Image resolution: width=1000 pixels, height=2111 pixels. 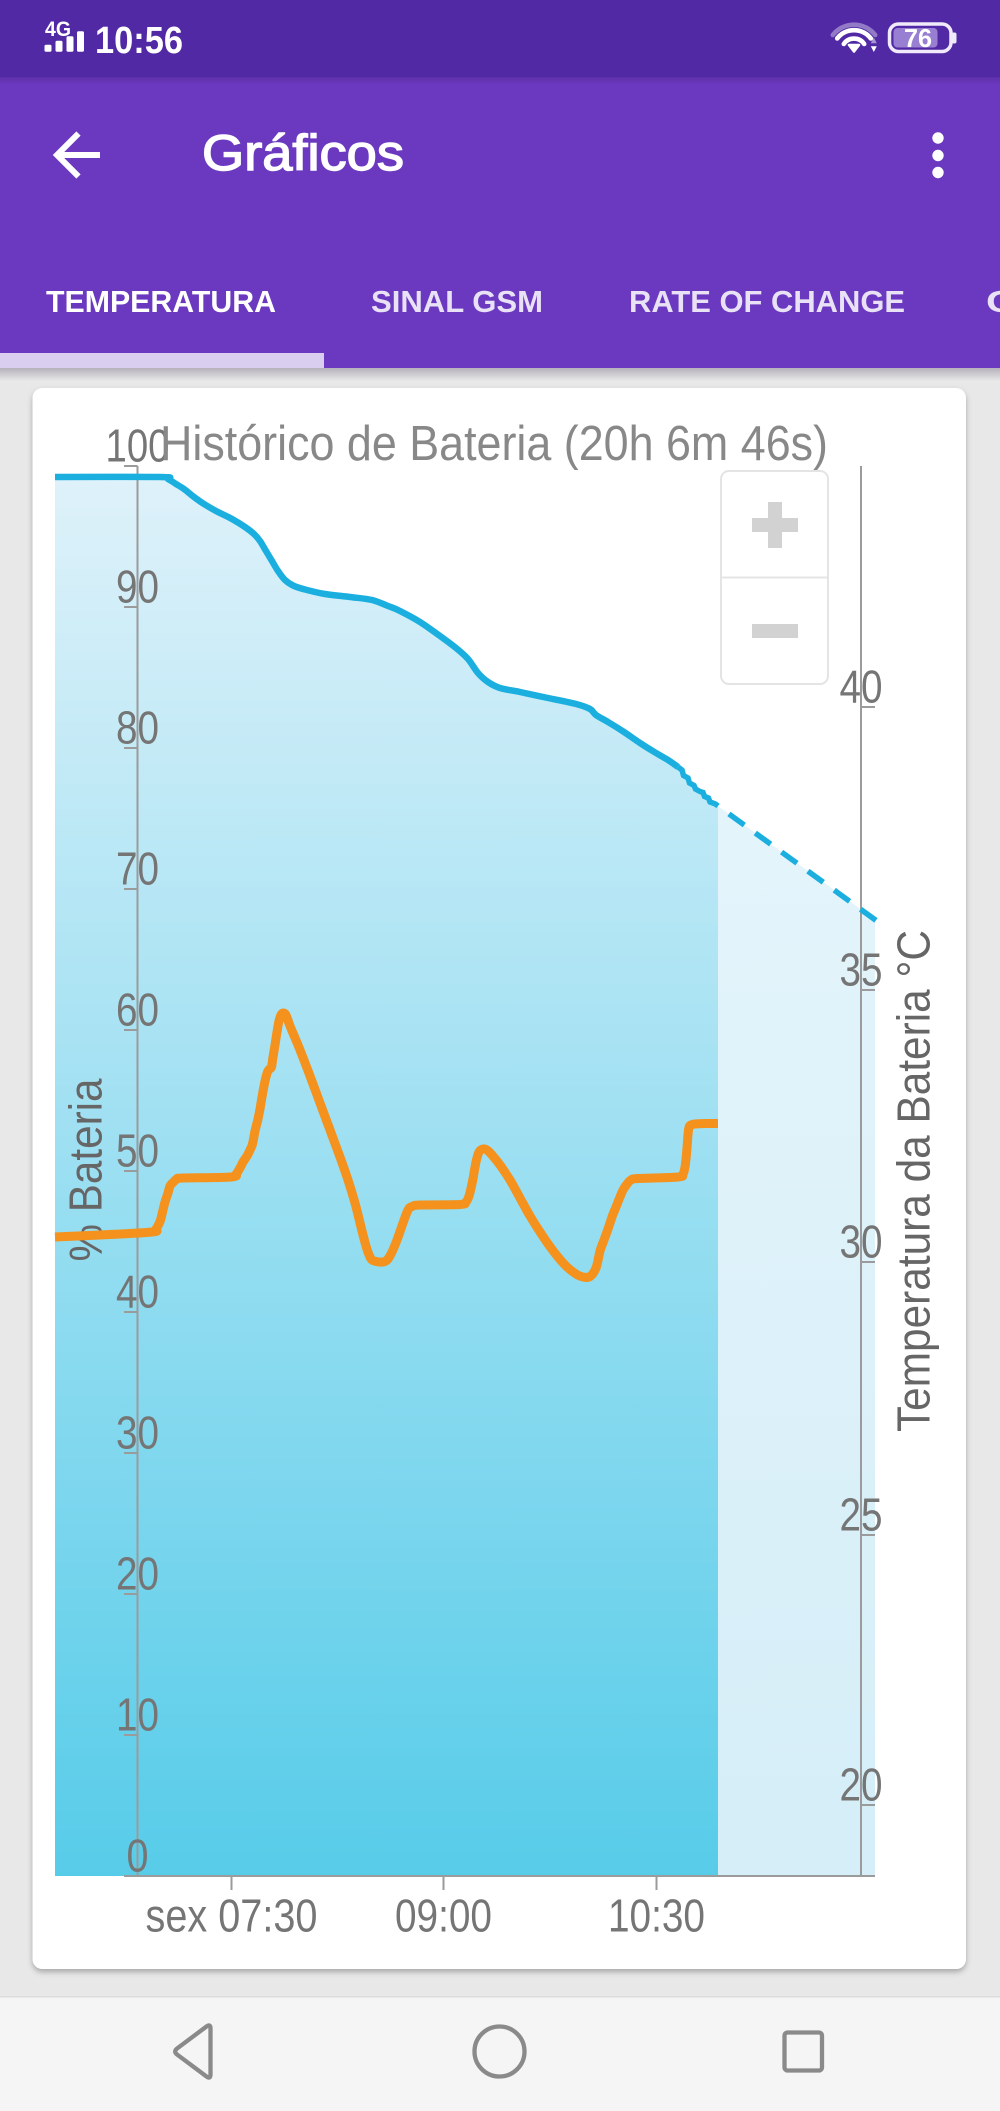 What do you see at coordinates (494, 444) in the screenshot?
I see `svg-text:Histórico de Bateria (20h 6m 4: Histórico de Bateria (20h 6m 46s)` at bounding box center [494, 444].